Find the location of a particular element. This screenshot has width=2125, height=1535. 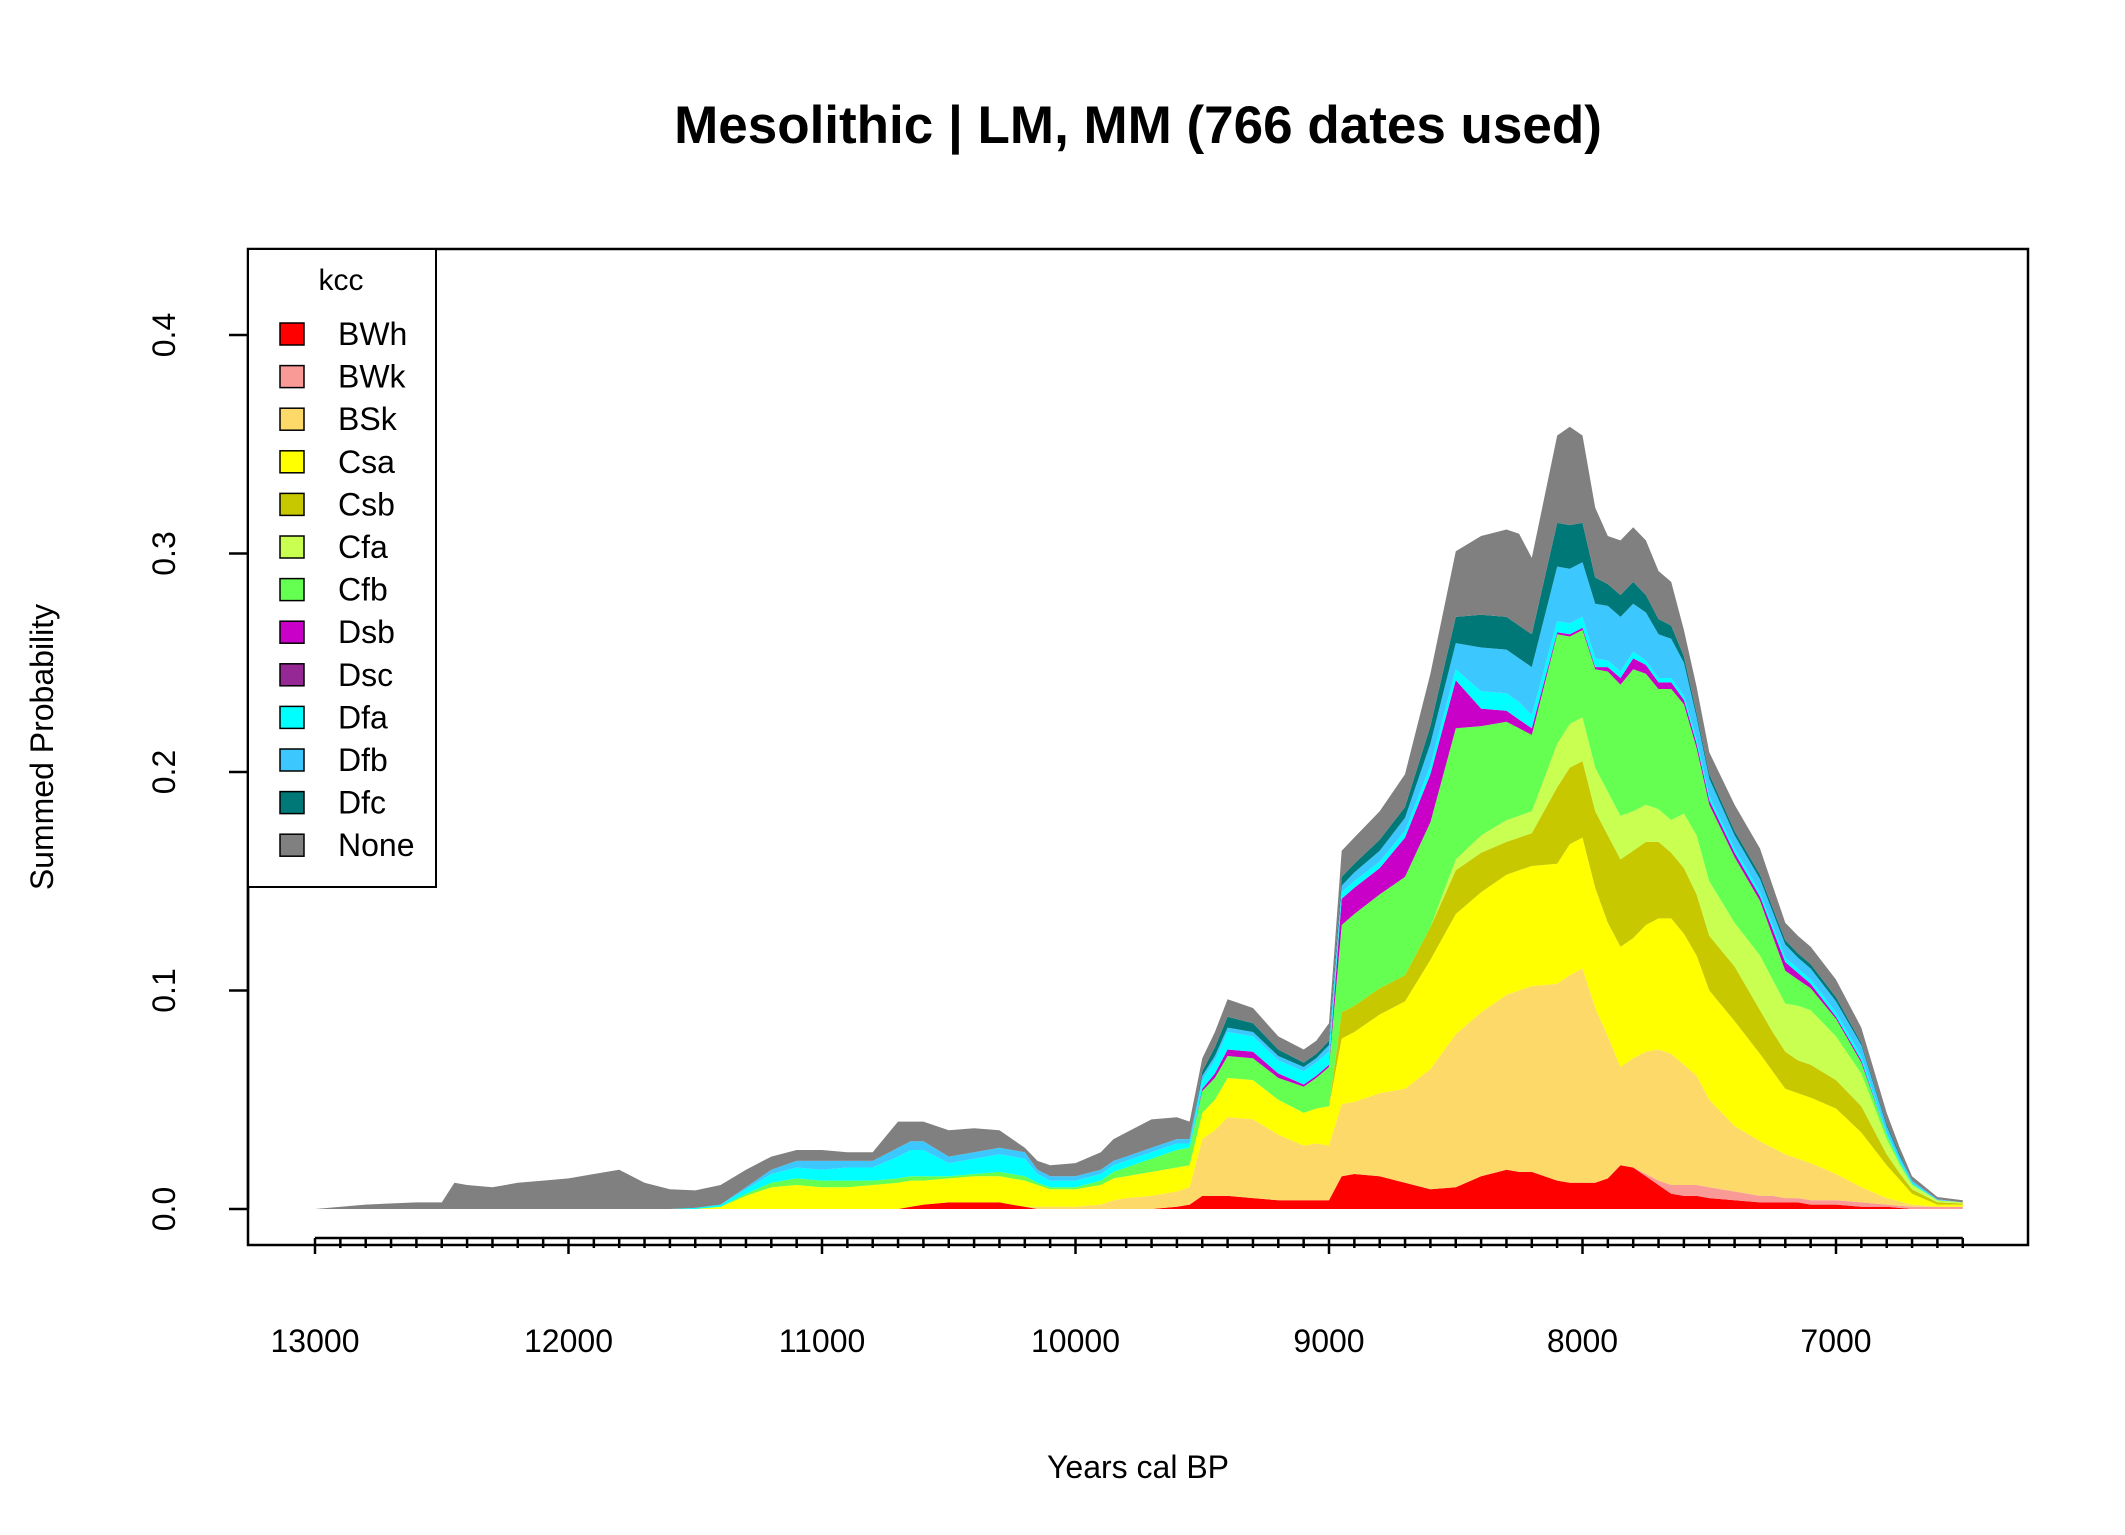

x-tick-label: 11000 is located at coordinates (822, 1341).